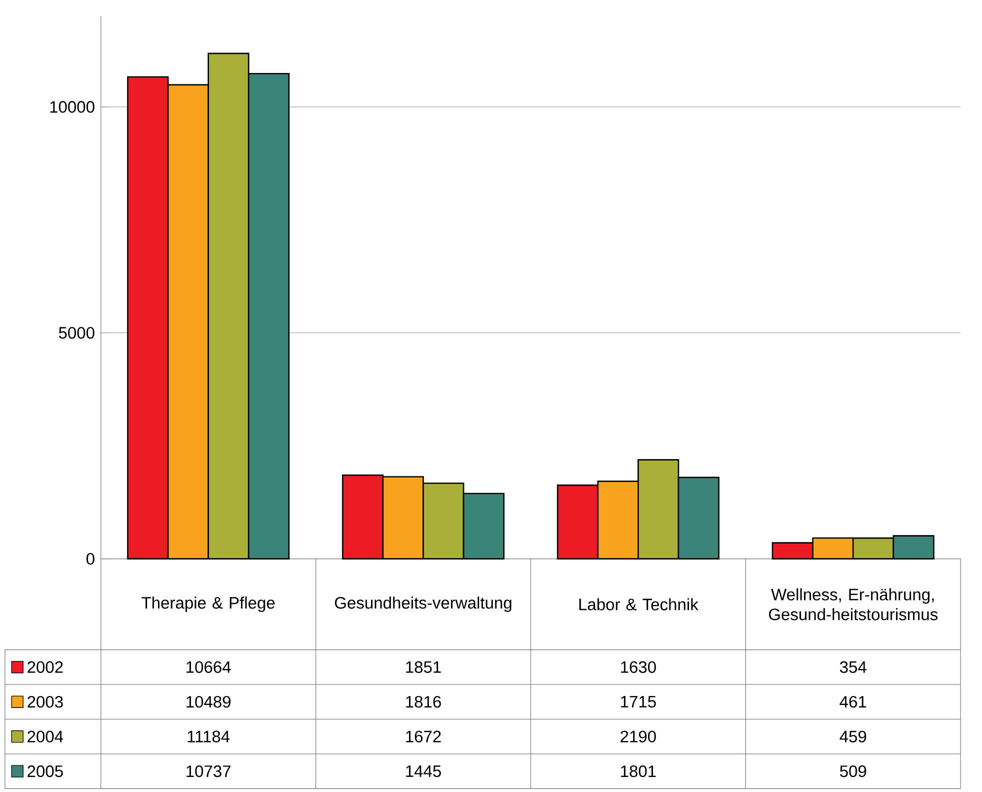 This screenshot has height=792, width=982. What do you see at coordinates (208, 667) in the screenshot?
I see `data-label: 10664` at bounding box center [208, 667].